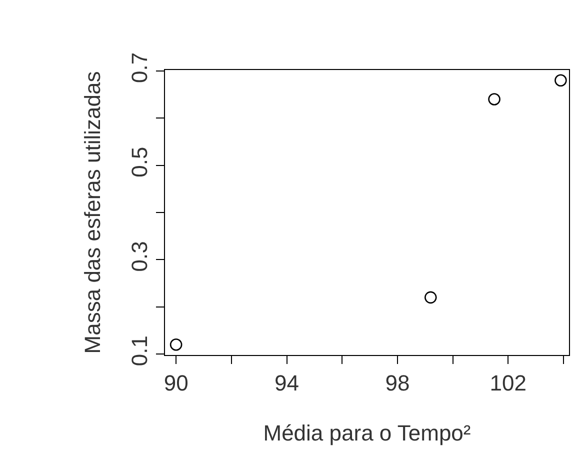  I want to click on x-tick-label: 98, so click(397, 383).